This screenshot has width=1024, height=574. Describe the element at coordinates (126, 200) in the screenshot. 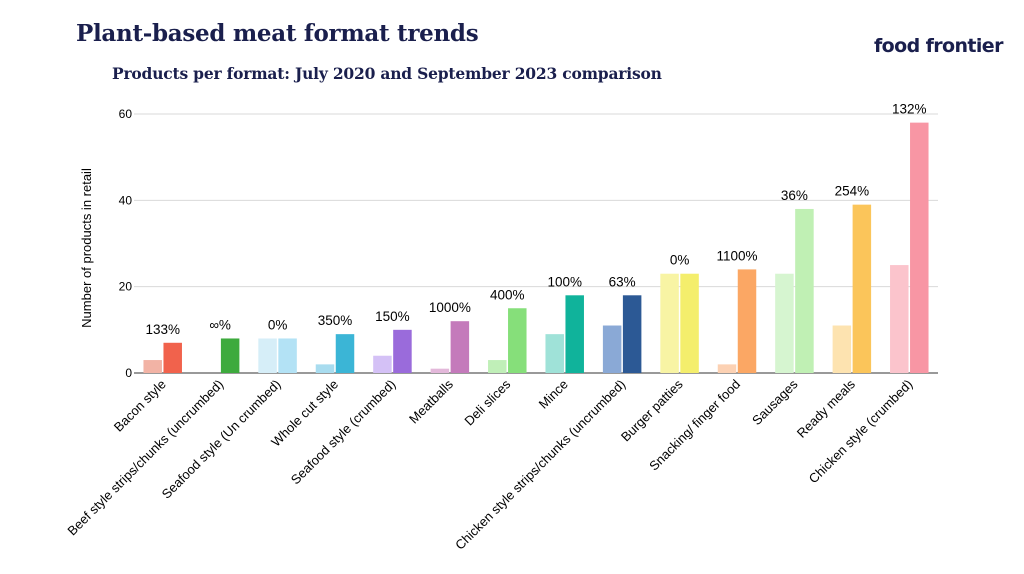

I see `y-tick-label: 40` at that location.